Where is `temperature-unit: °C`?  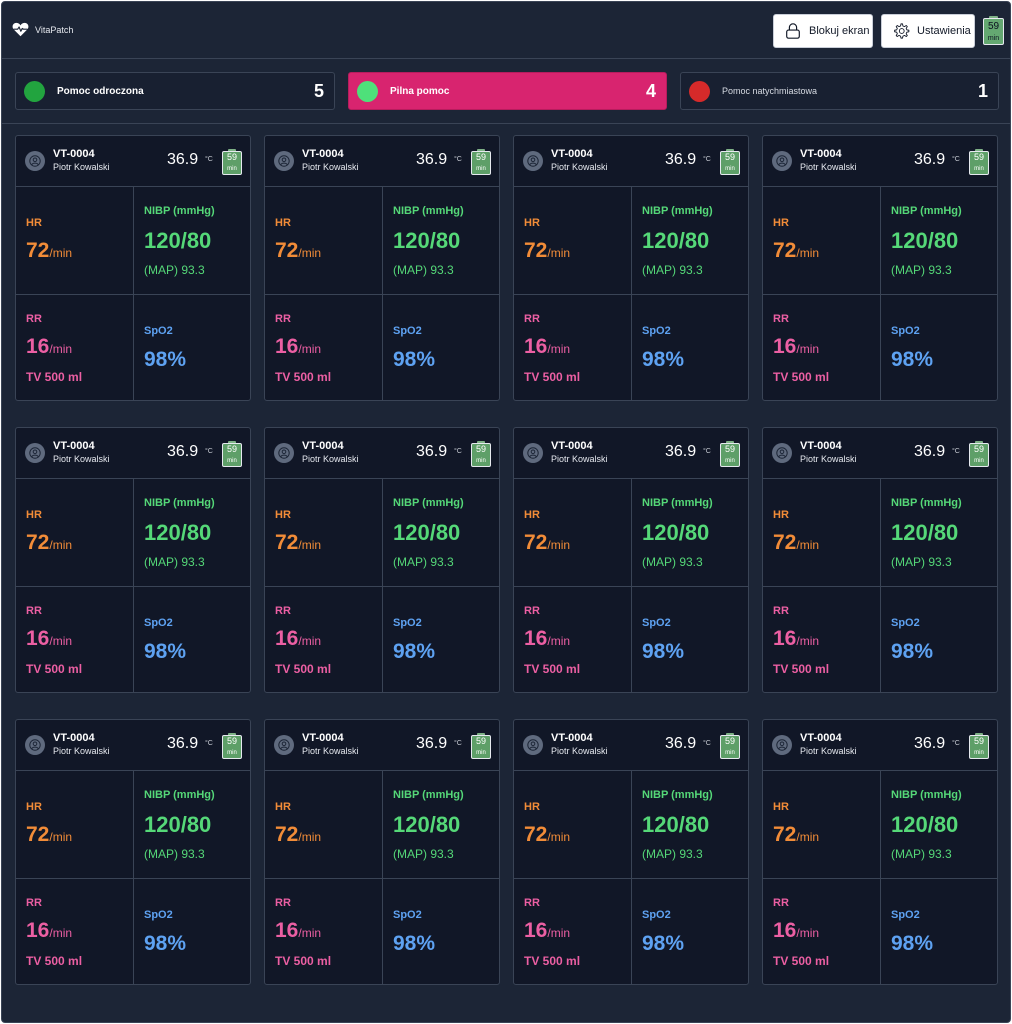 temperature-unit: °C is located at coordinates (209, 451).